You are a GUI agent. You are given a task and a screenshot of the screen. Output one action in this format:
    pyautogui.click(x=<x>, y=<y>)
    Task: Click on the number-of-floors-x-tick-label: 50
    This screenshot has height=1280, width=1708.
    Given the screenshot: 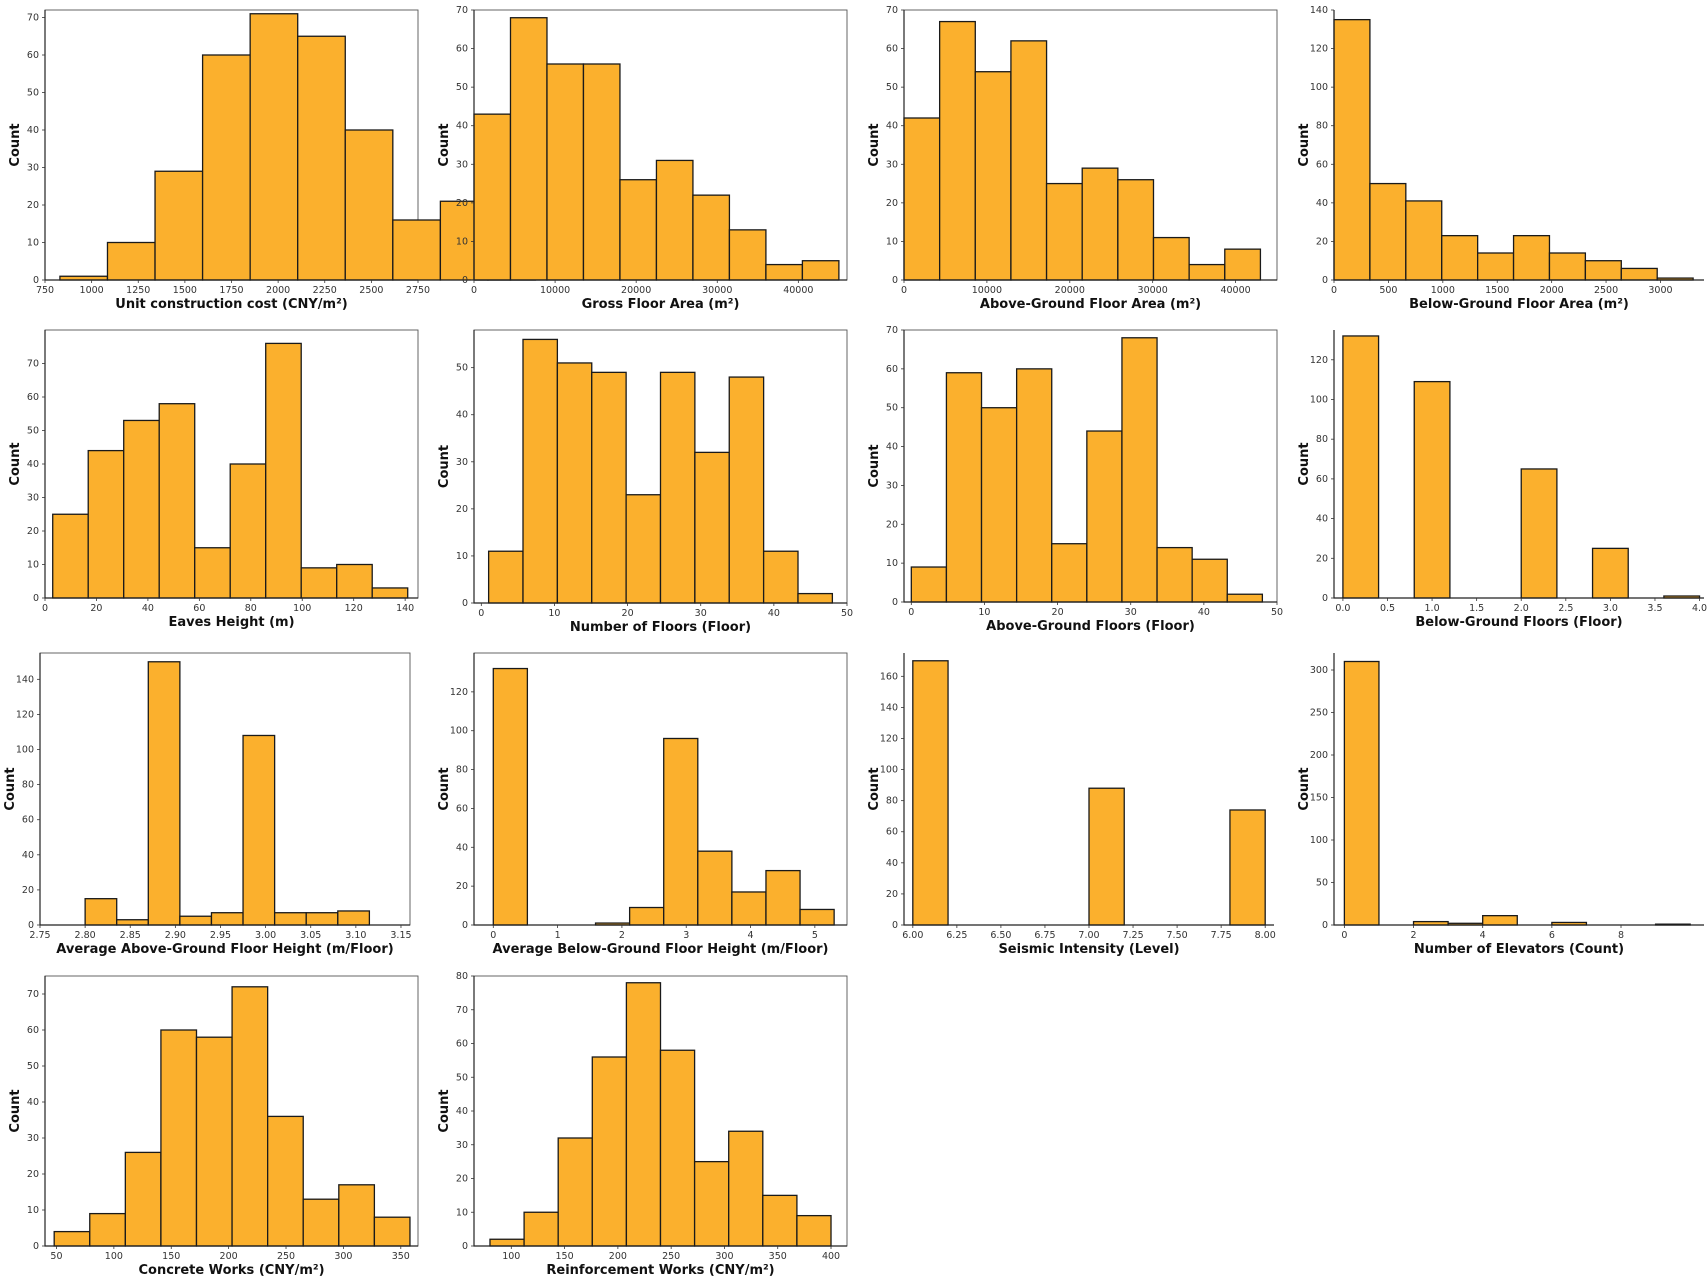 What is the action you would take?
    pyautogui.click(x=847, y=613)
    